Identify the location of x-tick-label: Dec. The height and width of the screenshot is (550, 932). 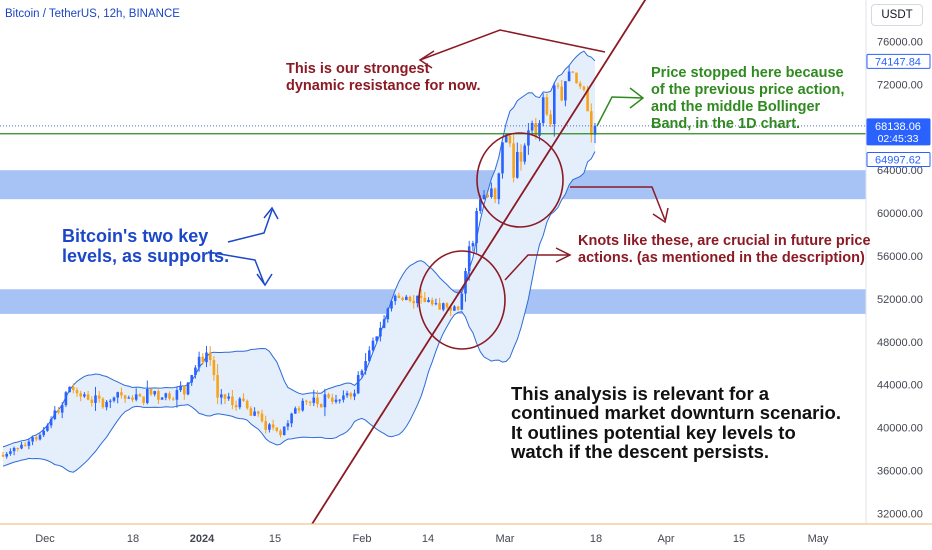
(45, 539).